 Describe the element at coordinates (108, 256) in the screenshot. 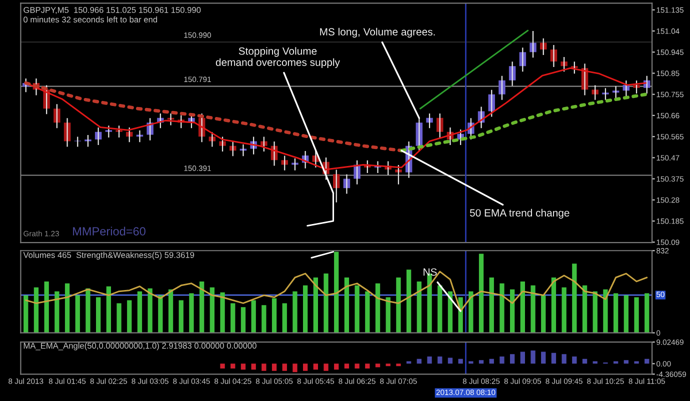

I see `chart-title: Volumes 465 Strength&Weakness(5) 59.3619` at that location.